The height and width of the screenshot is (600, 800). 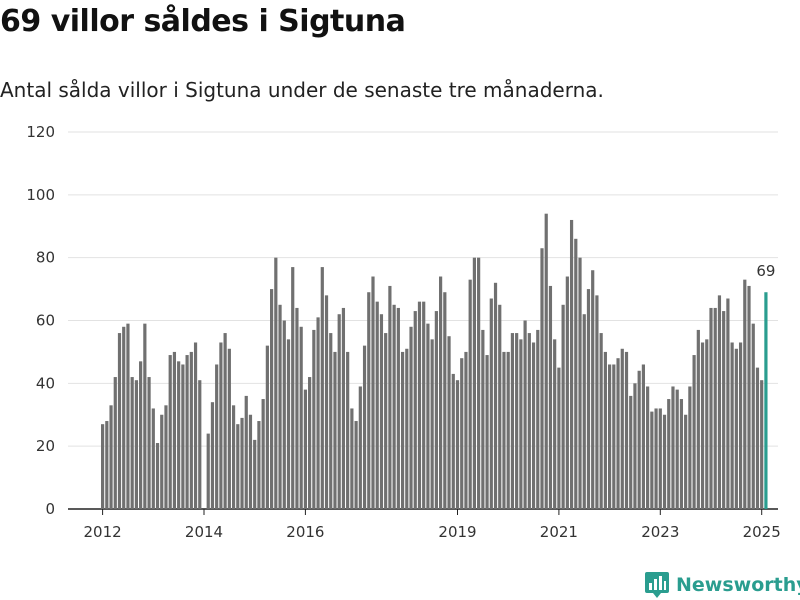 I want to click on newsworthy-logo-icon, so click(x=657, y=585).